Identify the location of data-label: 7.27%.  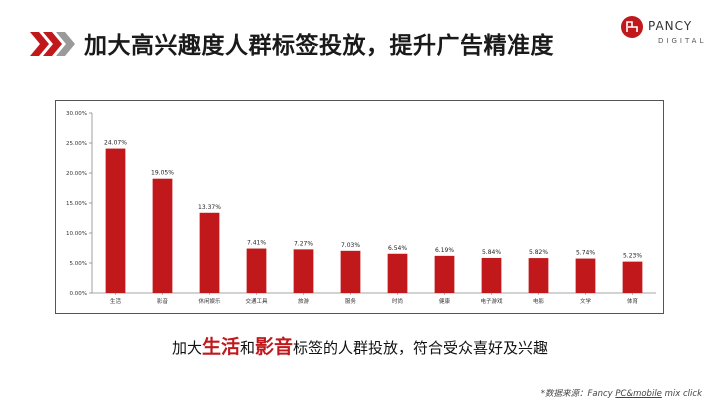
(303, 243).